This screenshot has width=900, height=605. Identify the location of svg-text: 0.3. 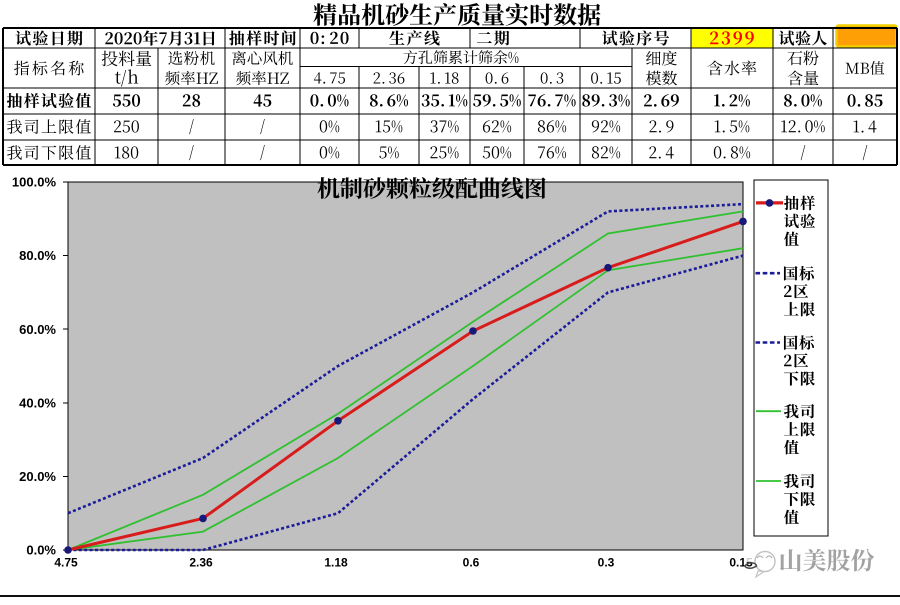
(606, 563).